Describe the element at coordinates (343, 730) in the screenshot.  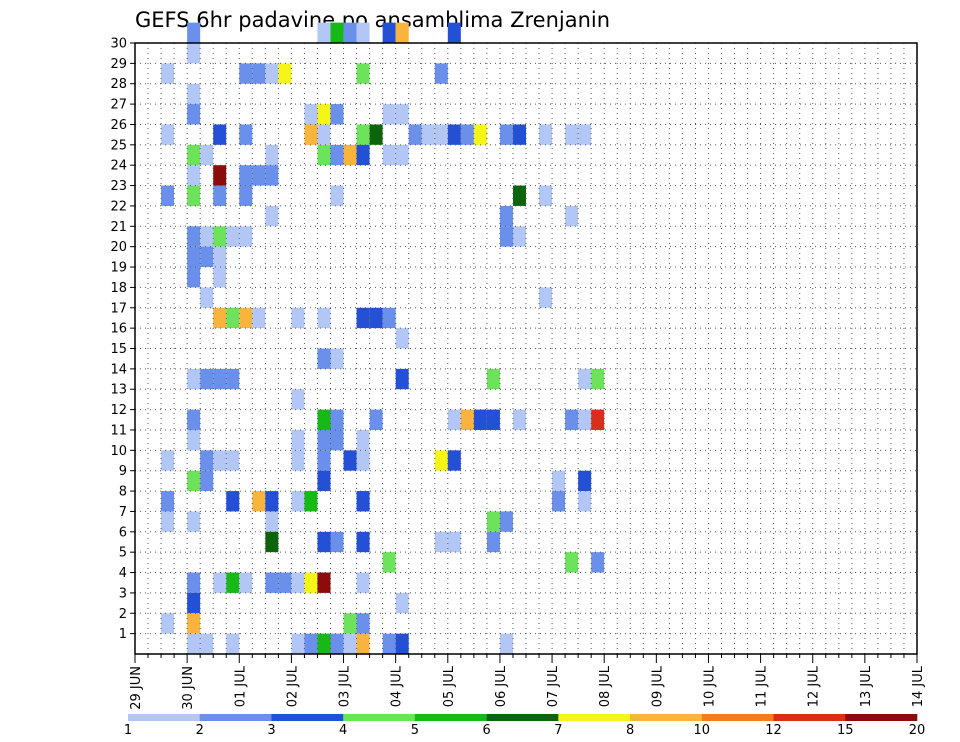
I see `colorbar-label: 4` at that location.